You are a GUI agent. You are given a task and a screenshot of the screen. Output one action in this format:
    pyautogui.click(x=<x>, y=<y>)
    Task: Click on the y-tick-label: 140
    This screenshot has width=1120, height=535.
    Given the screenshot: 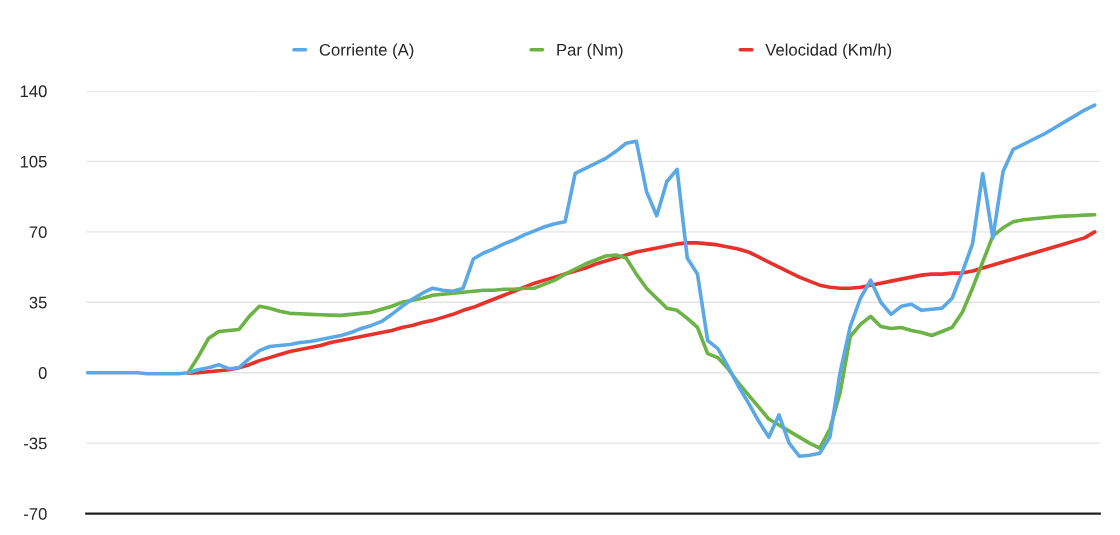 What is the action you would take?
    pyautogui.click(x=33, y=91)
    